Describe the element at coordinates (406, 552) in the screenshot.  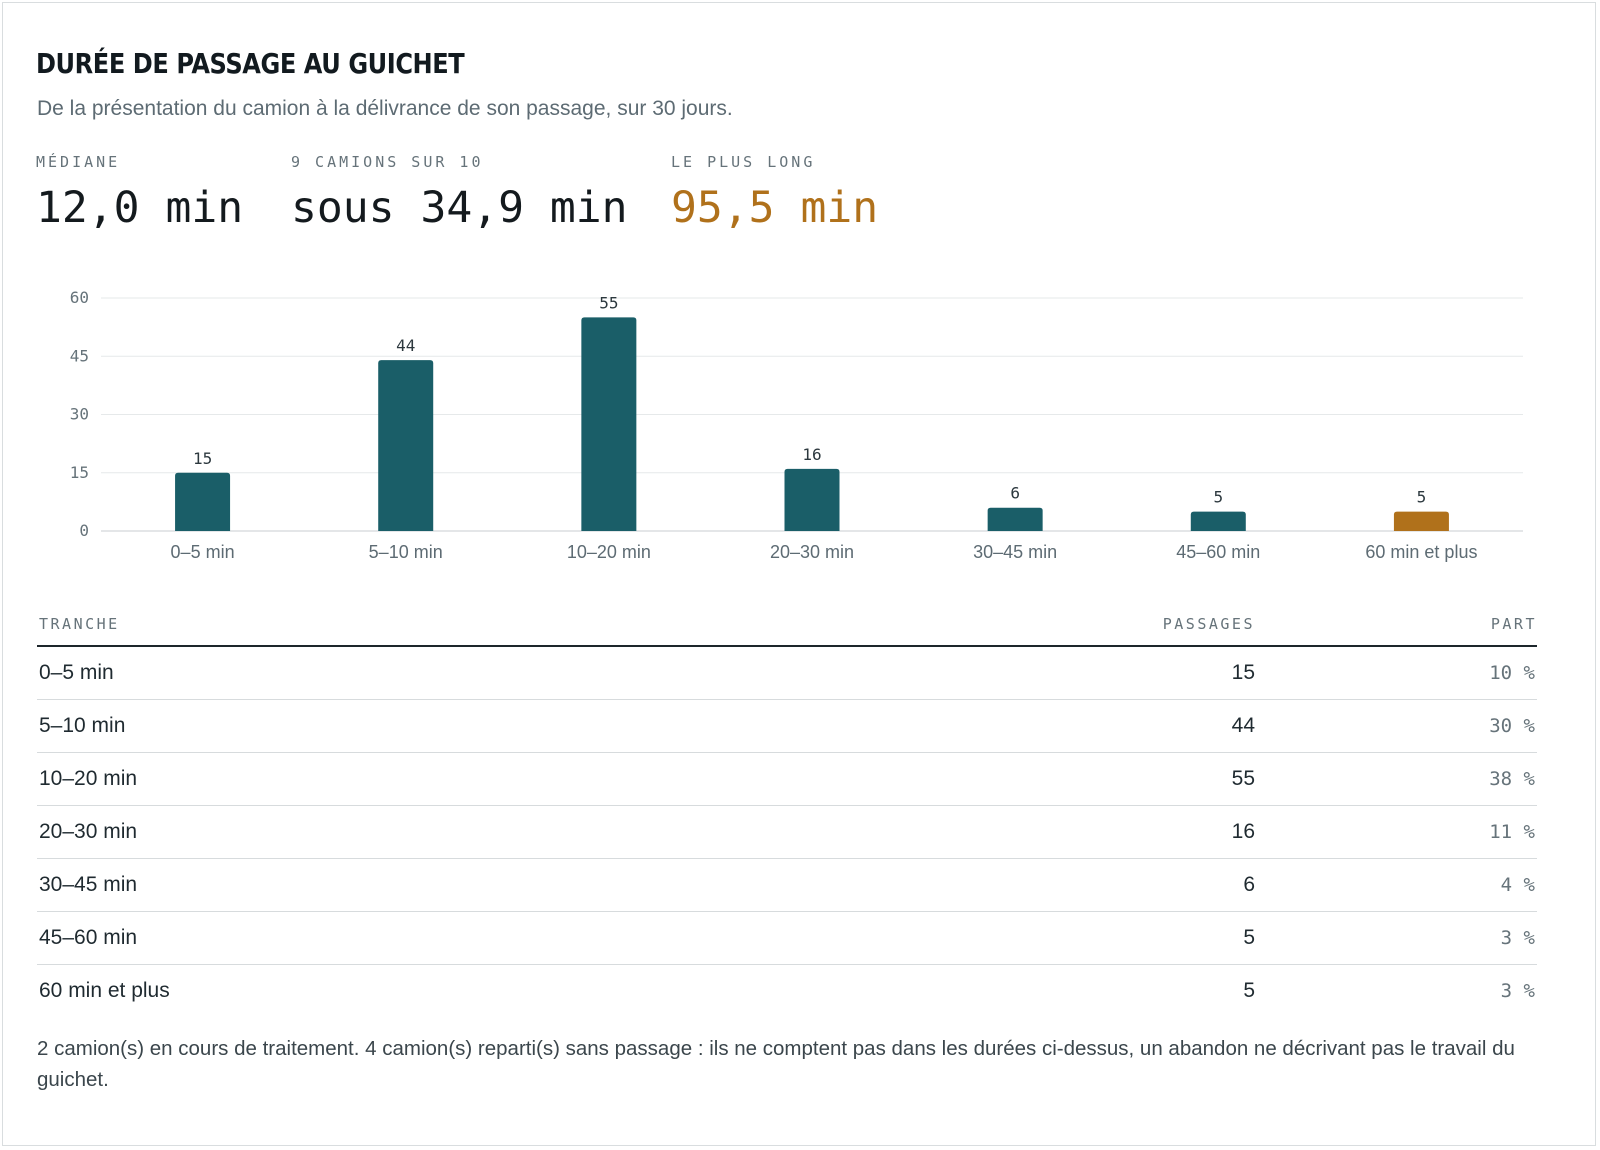
I see `x-tick-label: 5–10 min` at that location.